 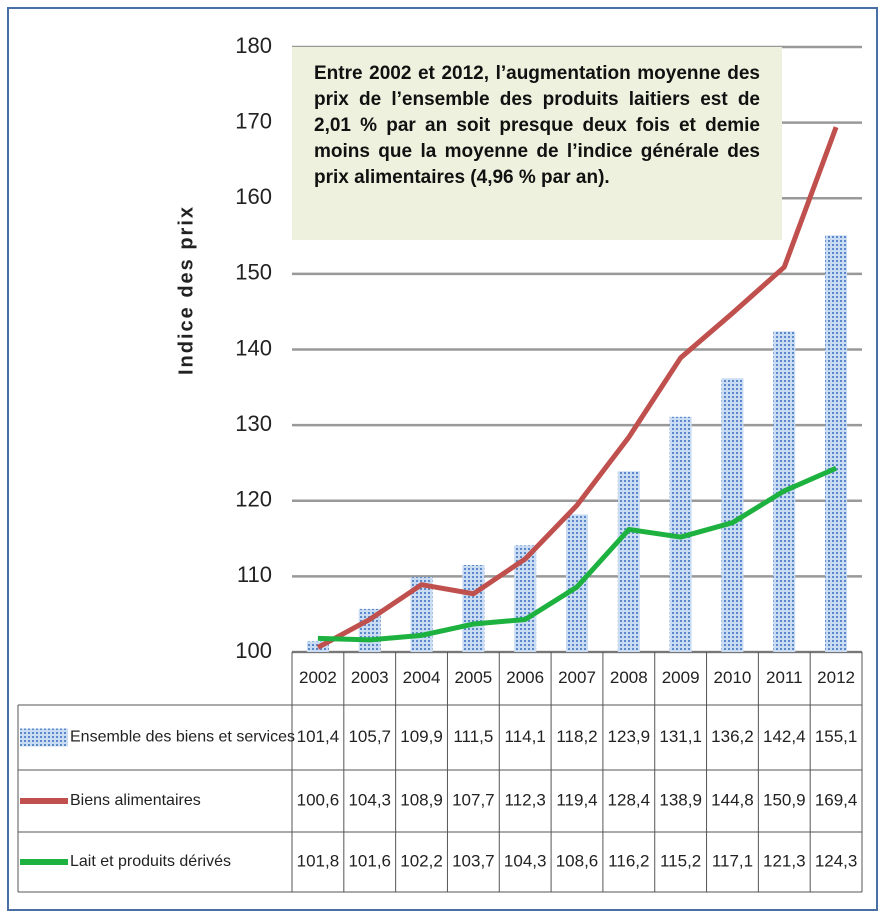 I want to click on table-value: 108,6, so click(x=577, y=860).